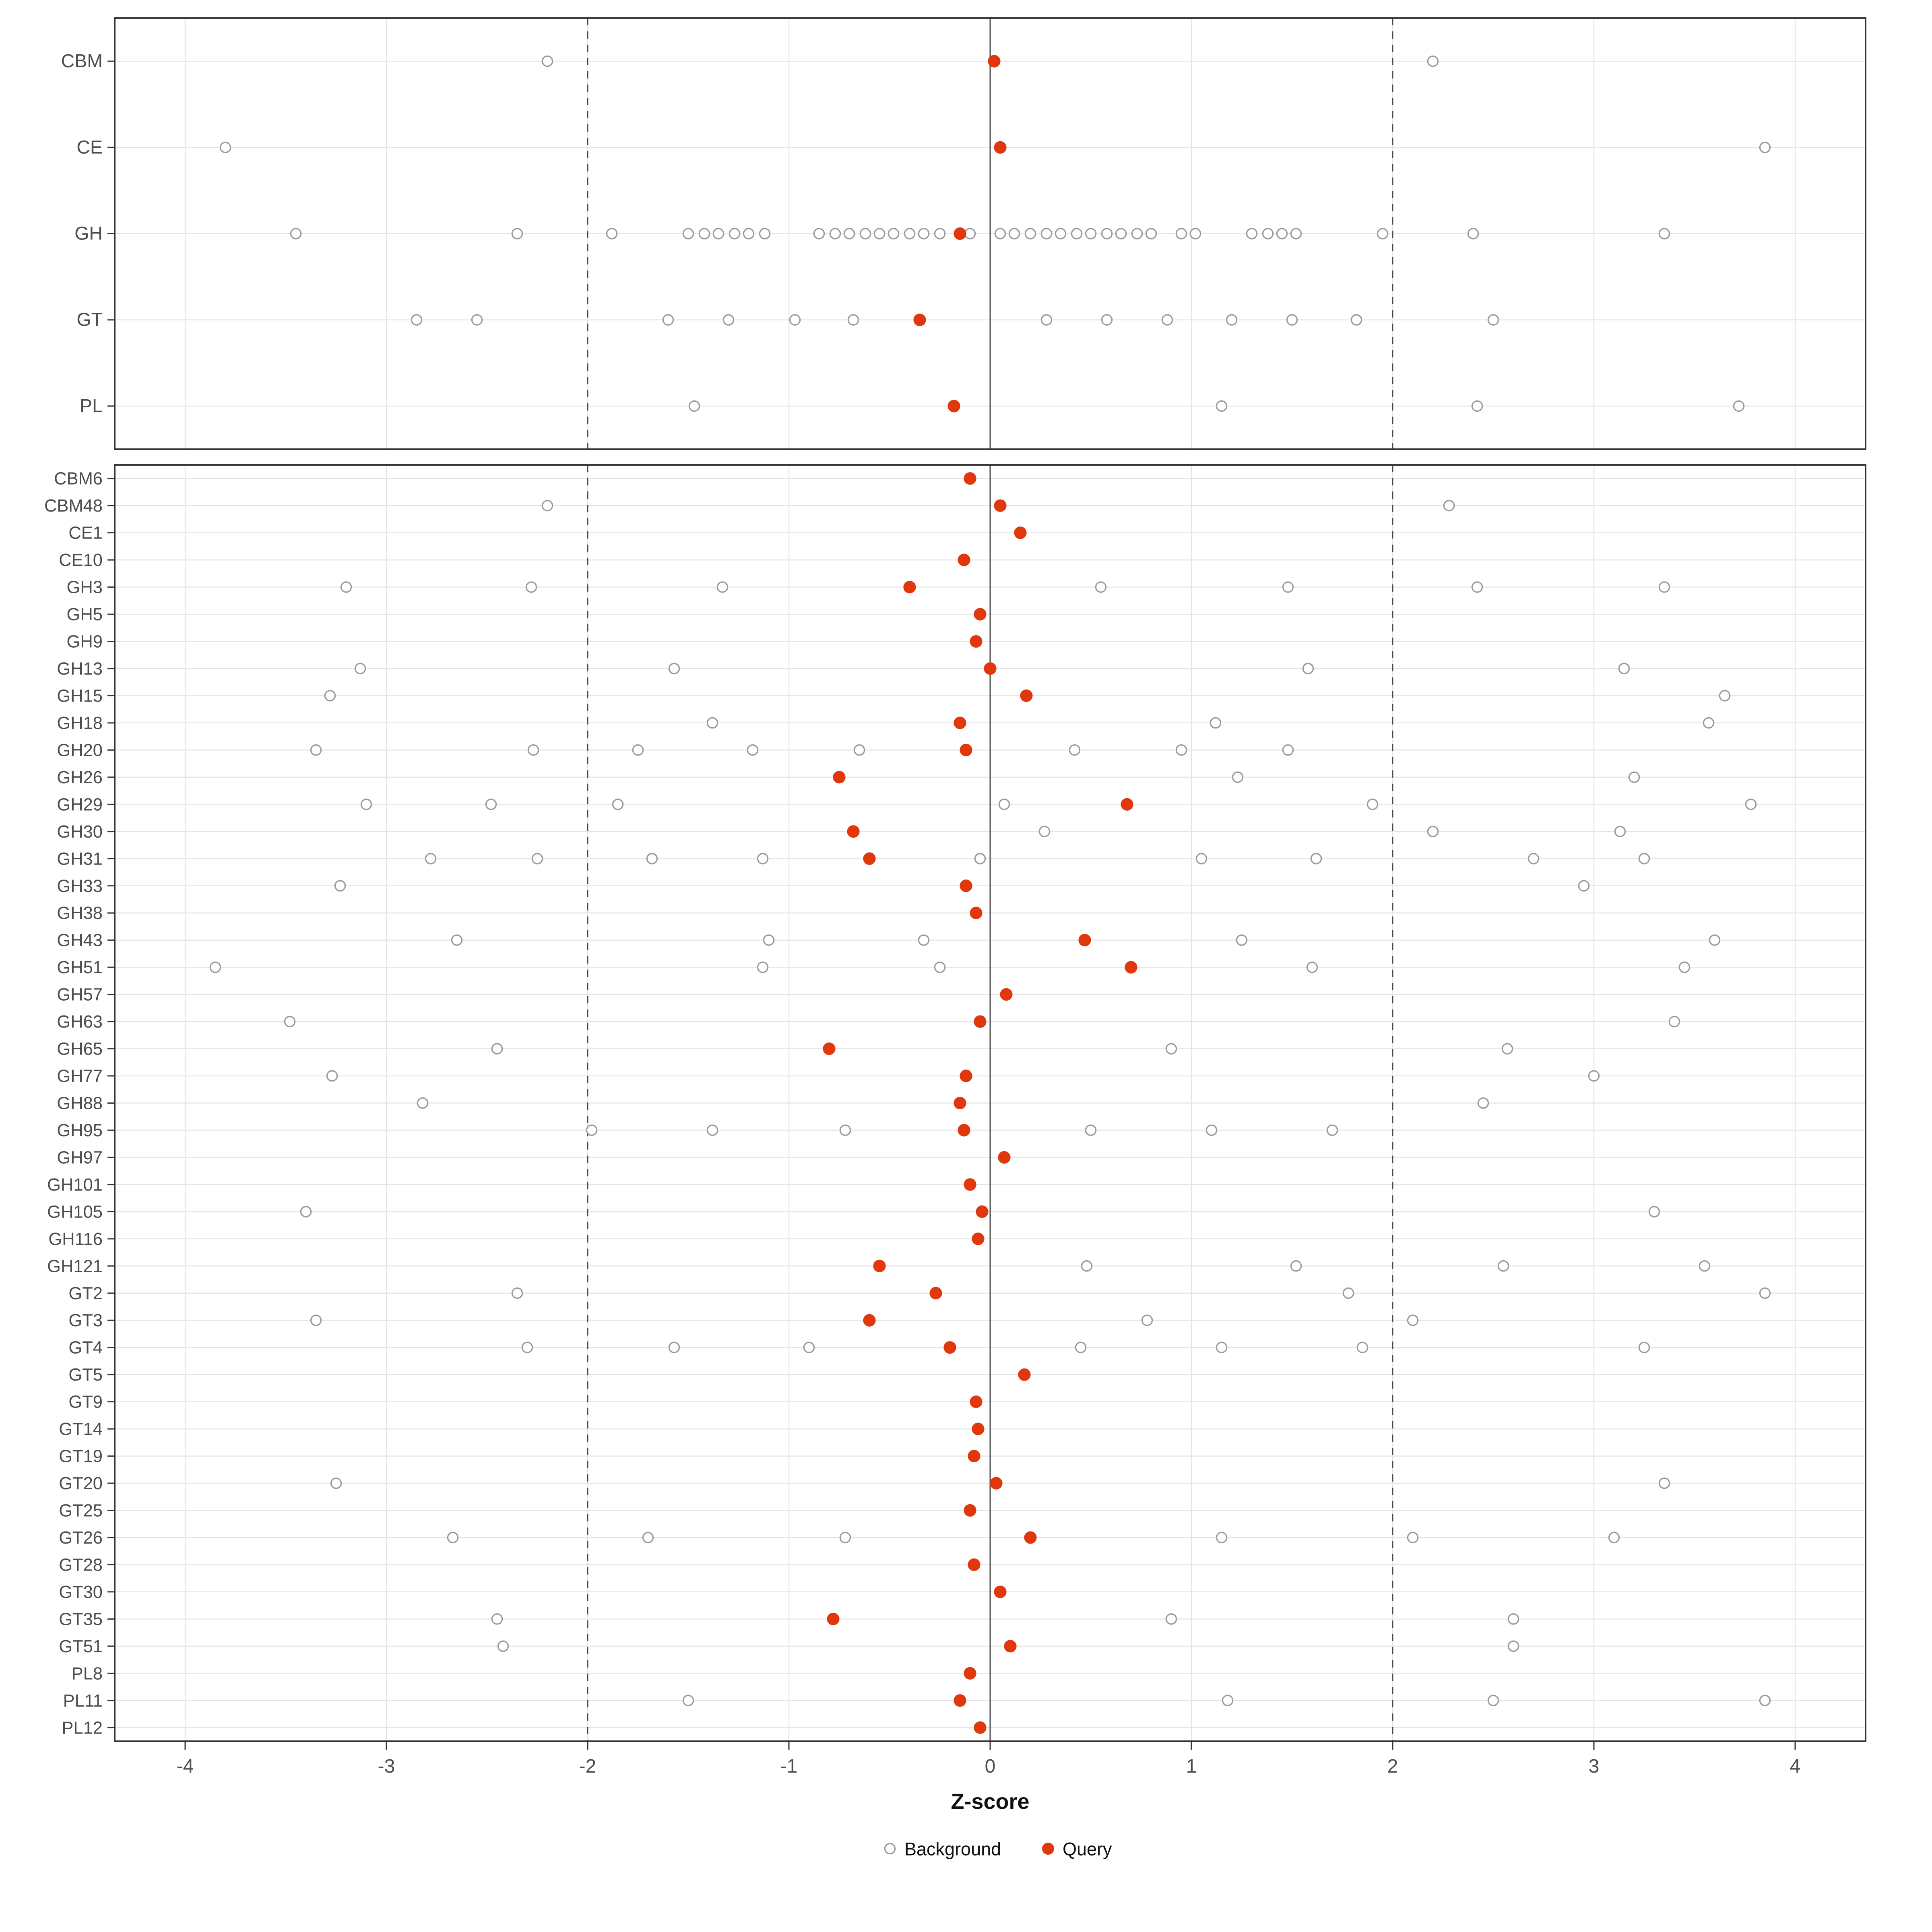 This screenshot has height=1932, width=1932. Describe the element at coordinates (80, 777) in the screenshot. I see `row-label-GH26: GH26` at that location.